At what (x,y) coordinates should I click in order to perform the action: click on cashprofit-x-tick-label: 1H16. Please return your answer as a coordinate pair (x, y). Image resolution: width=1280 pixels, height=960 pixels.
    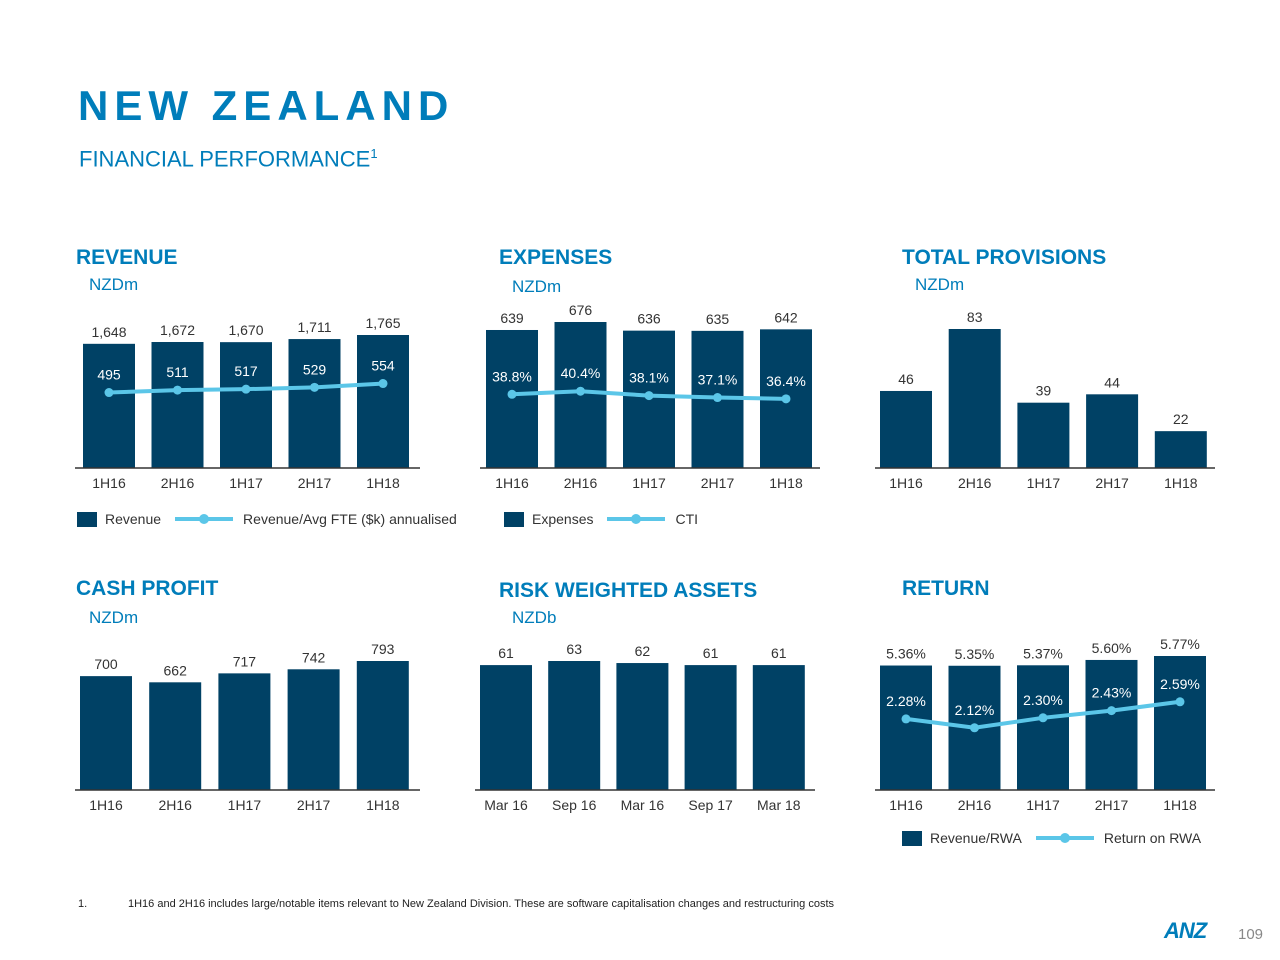
    Looking at the image, I should click on (106, 805).